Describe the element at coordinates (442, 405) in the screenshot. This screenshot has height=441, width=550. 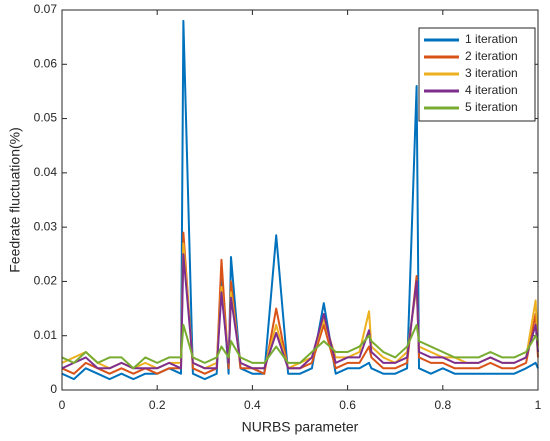
I see `x-tick-label: 0.8` at that location.